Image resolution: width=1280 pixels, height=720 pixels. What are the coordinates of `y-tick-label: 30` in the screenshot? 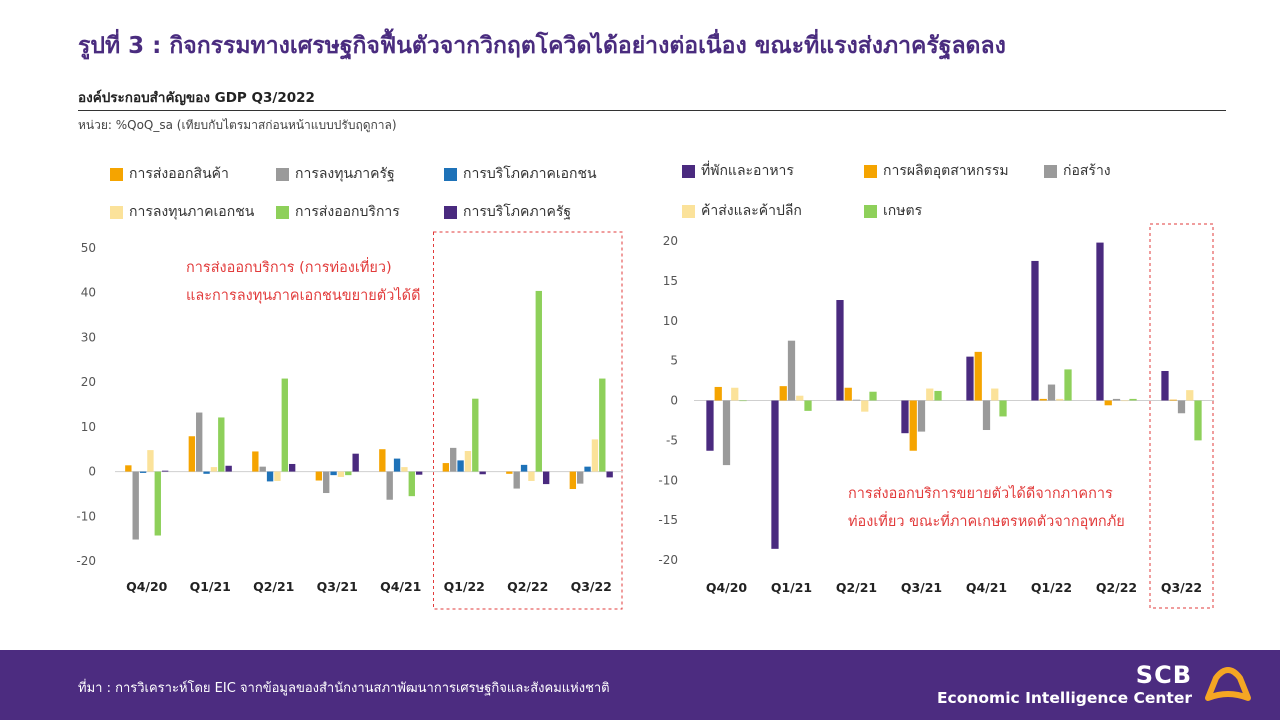 It's located at (88, 337).